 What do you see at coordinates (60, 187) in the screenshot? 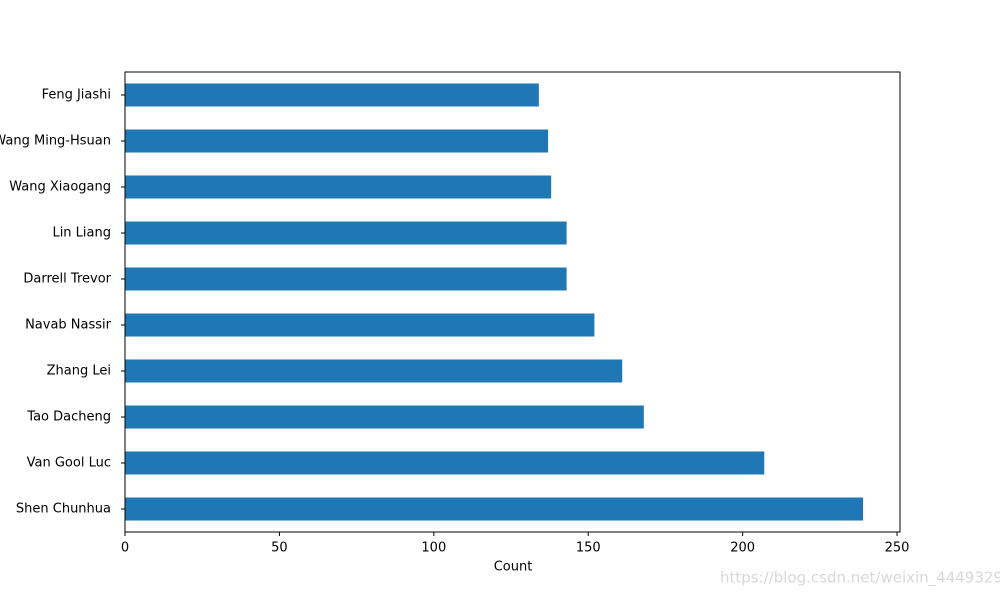
I see `y-tick-label: Wang Xiaogang` at bounding box center [60, 187].